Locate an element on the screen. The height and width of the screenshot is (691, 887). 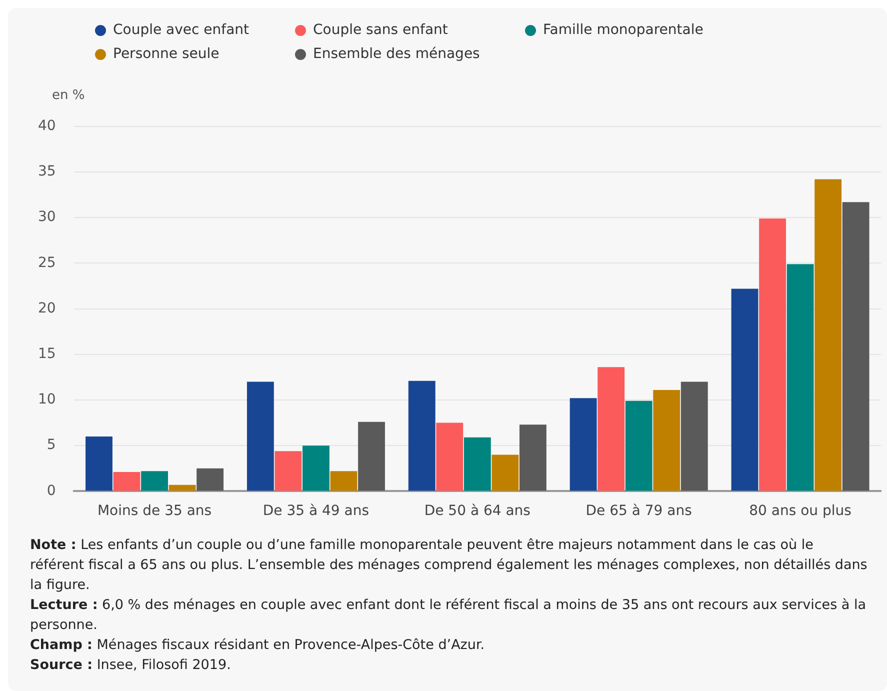
x-tick-label: Moins de 35 ans is located at coordinates (154, 511).